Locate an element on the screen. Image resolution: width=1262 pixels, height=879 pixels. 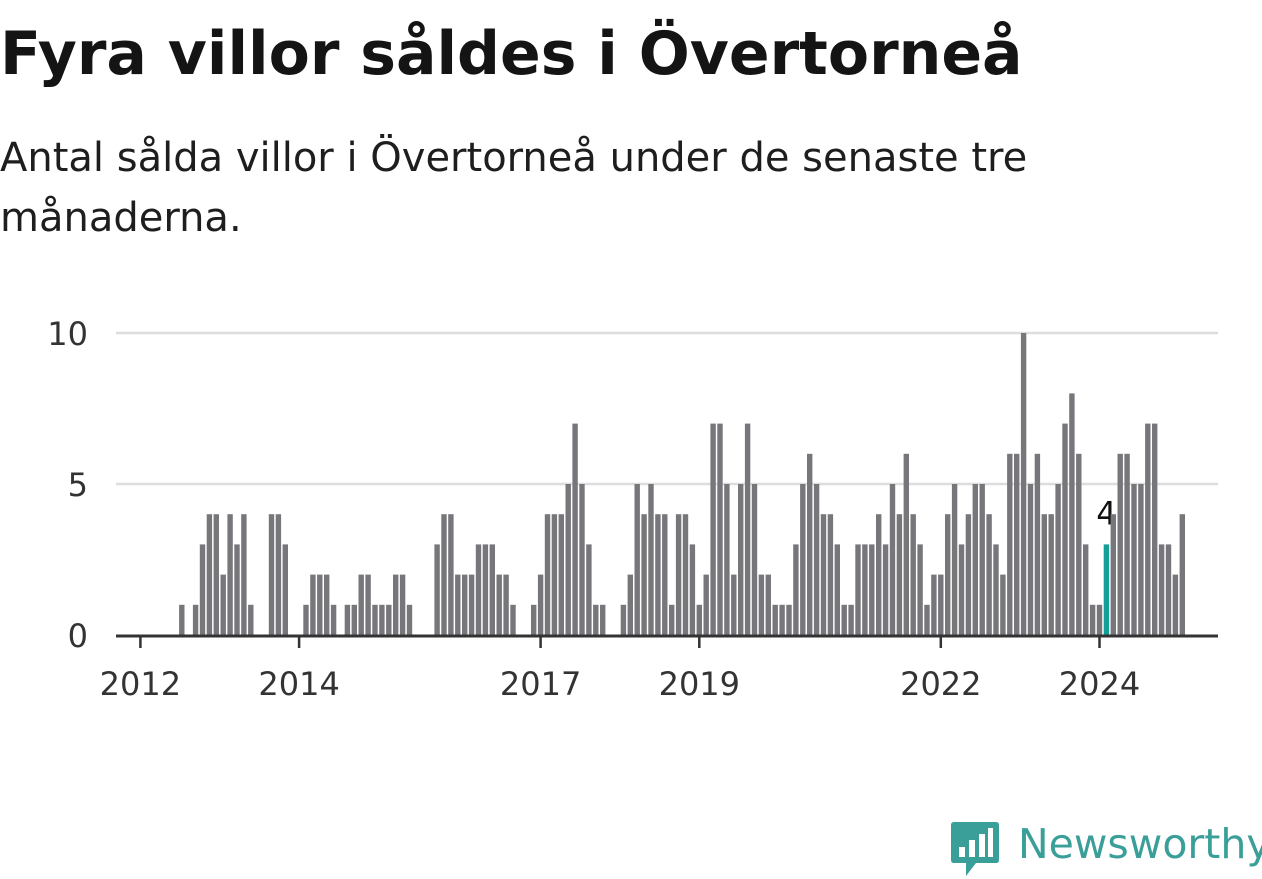
chart-title: Fyra villor såldes i Övertorneå is located at coordinates (511, 54).